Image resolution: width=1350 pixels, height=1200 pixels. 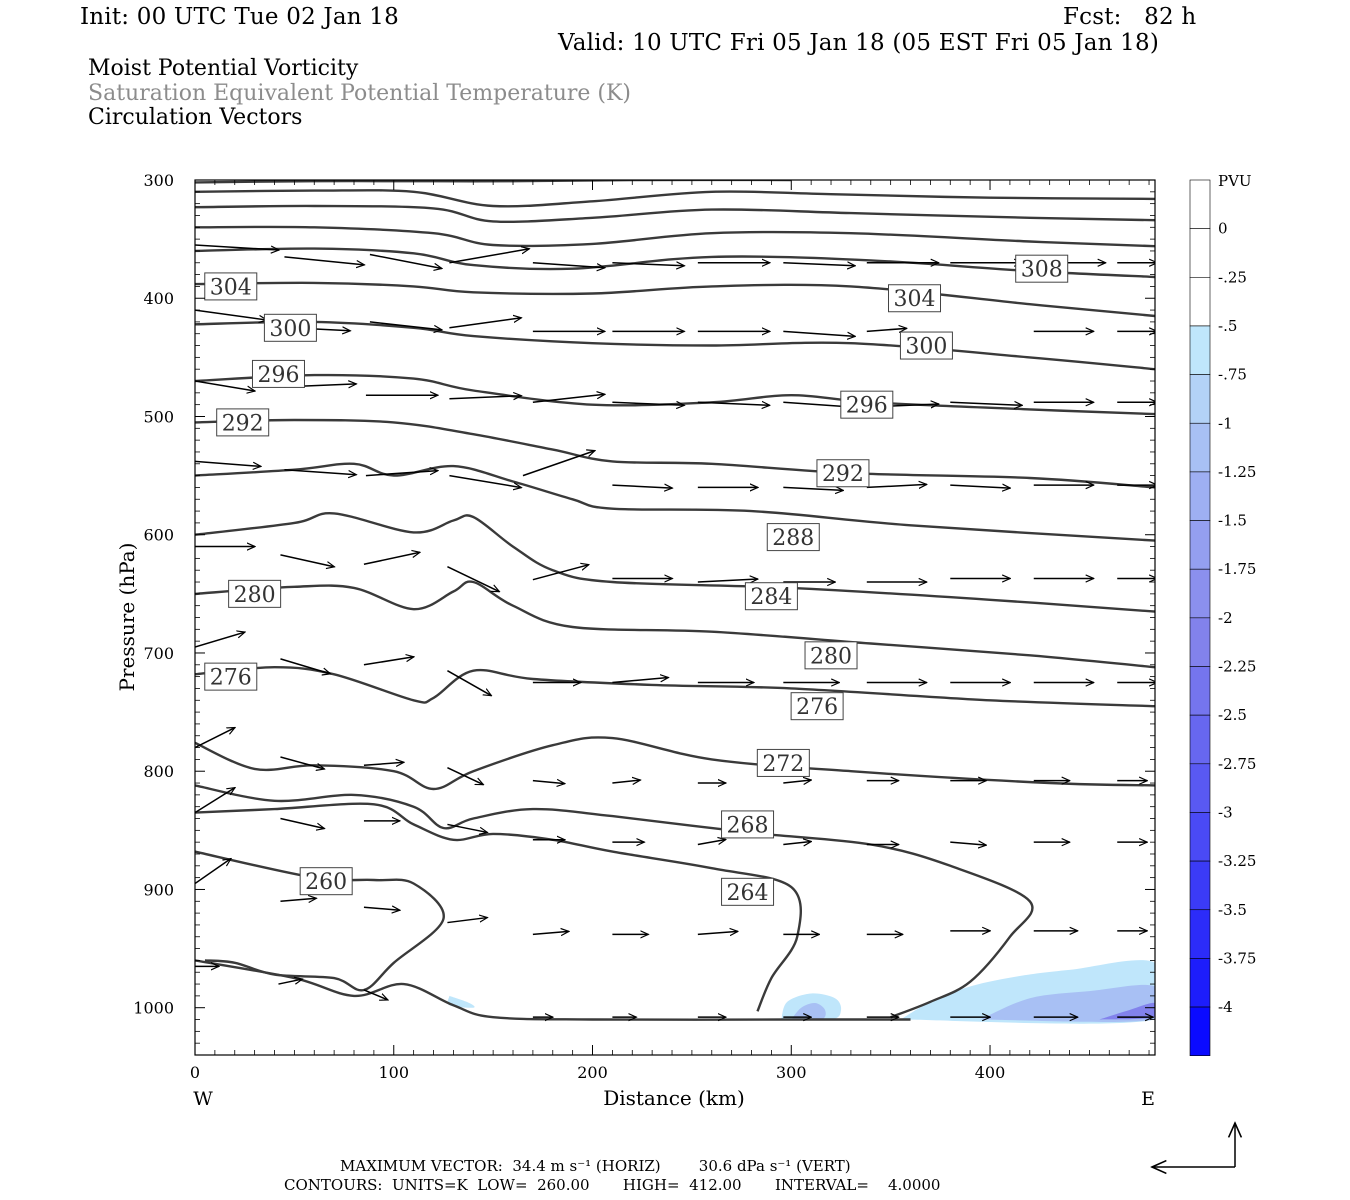 What do you see at coordinates (1232, 521) in the screenshot?
I see `colorbar-label: -1.5` at bounding box center [1232, 521].